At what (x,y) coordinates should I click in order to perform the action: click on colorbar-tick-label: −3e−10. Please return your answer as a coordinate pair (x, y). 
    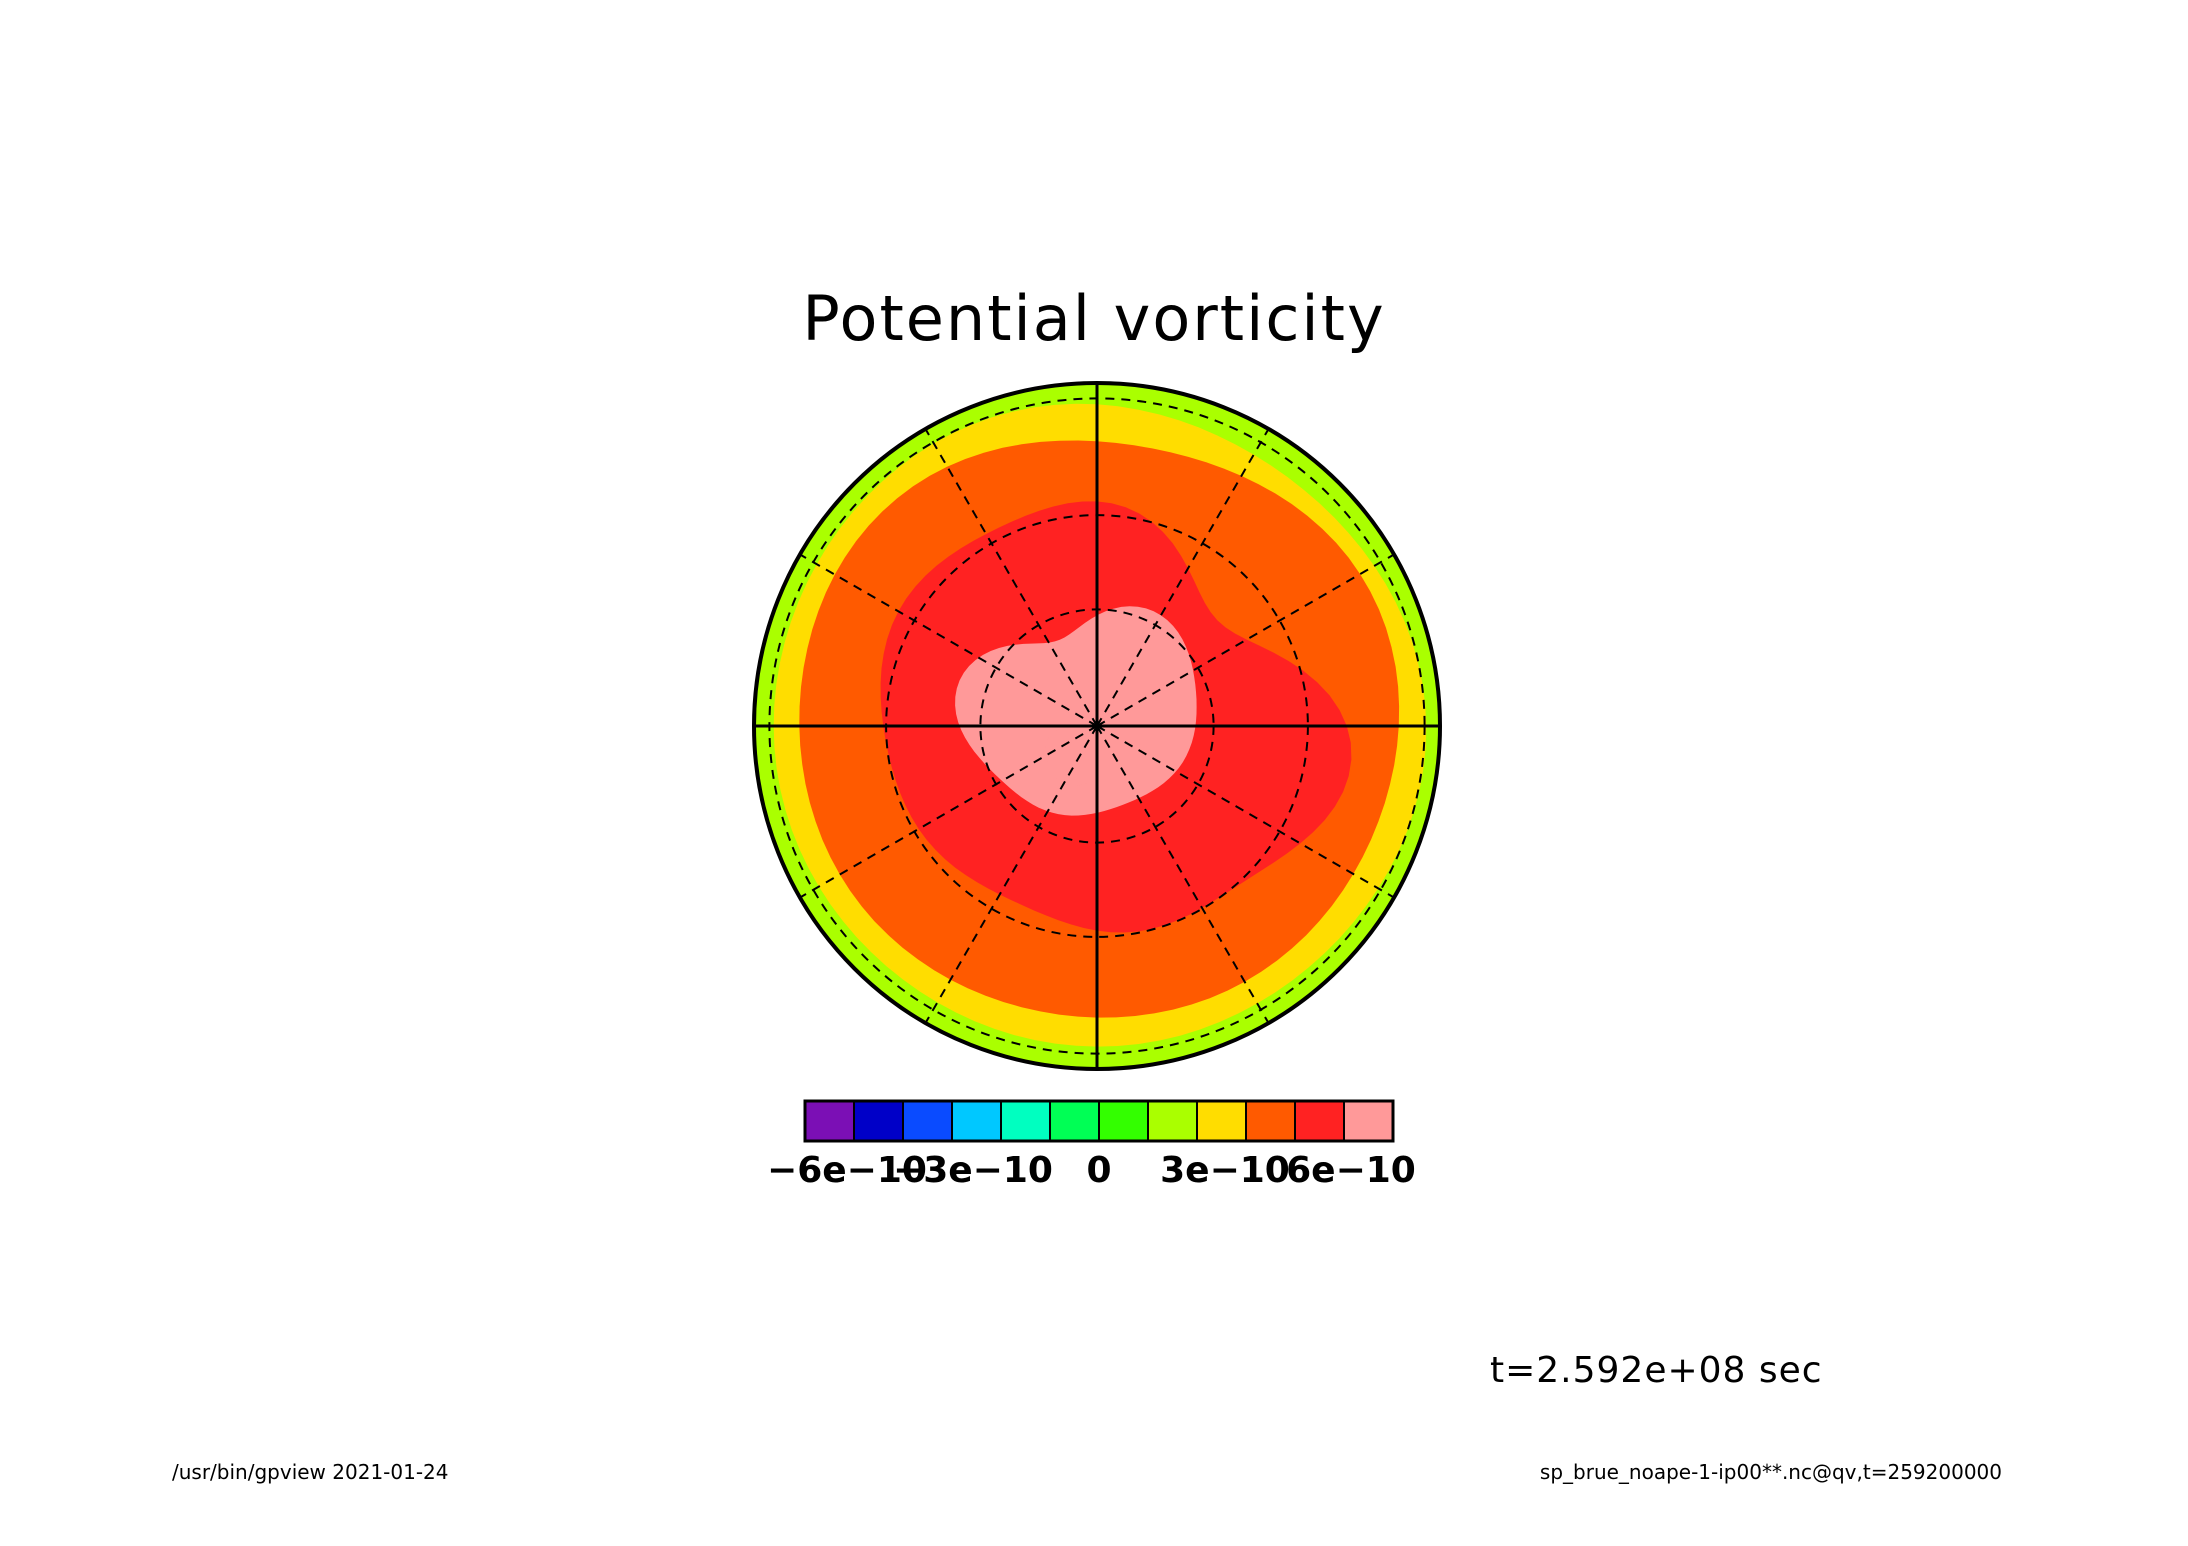
    Looking at the image, I should click on (973, 1170).